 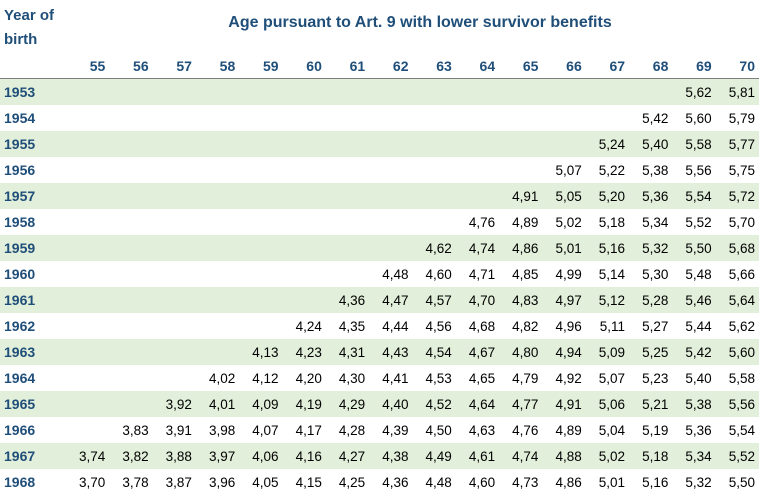 I want to click on value-cell: 5,62, so click(x=737, y=326).